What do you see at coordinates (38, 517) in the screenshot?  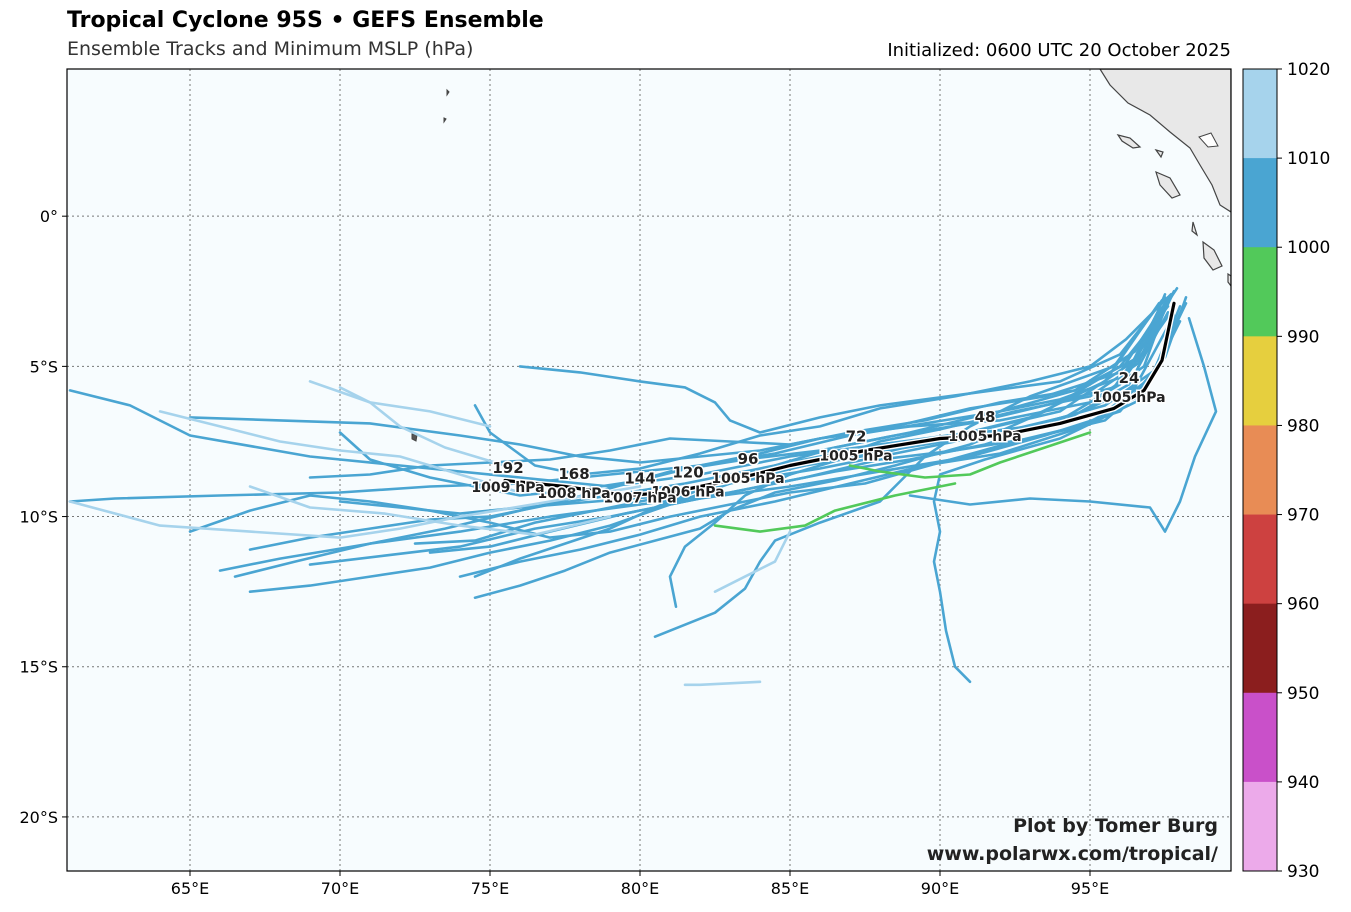 I see `y-tick-label: 10°S` at bounding box center [38, 517].